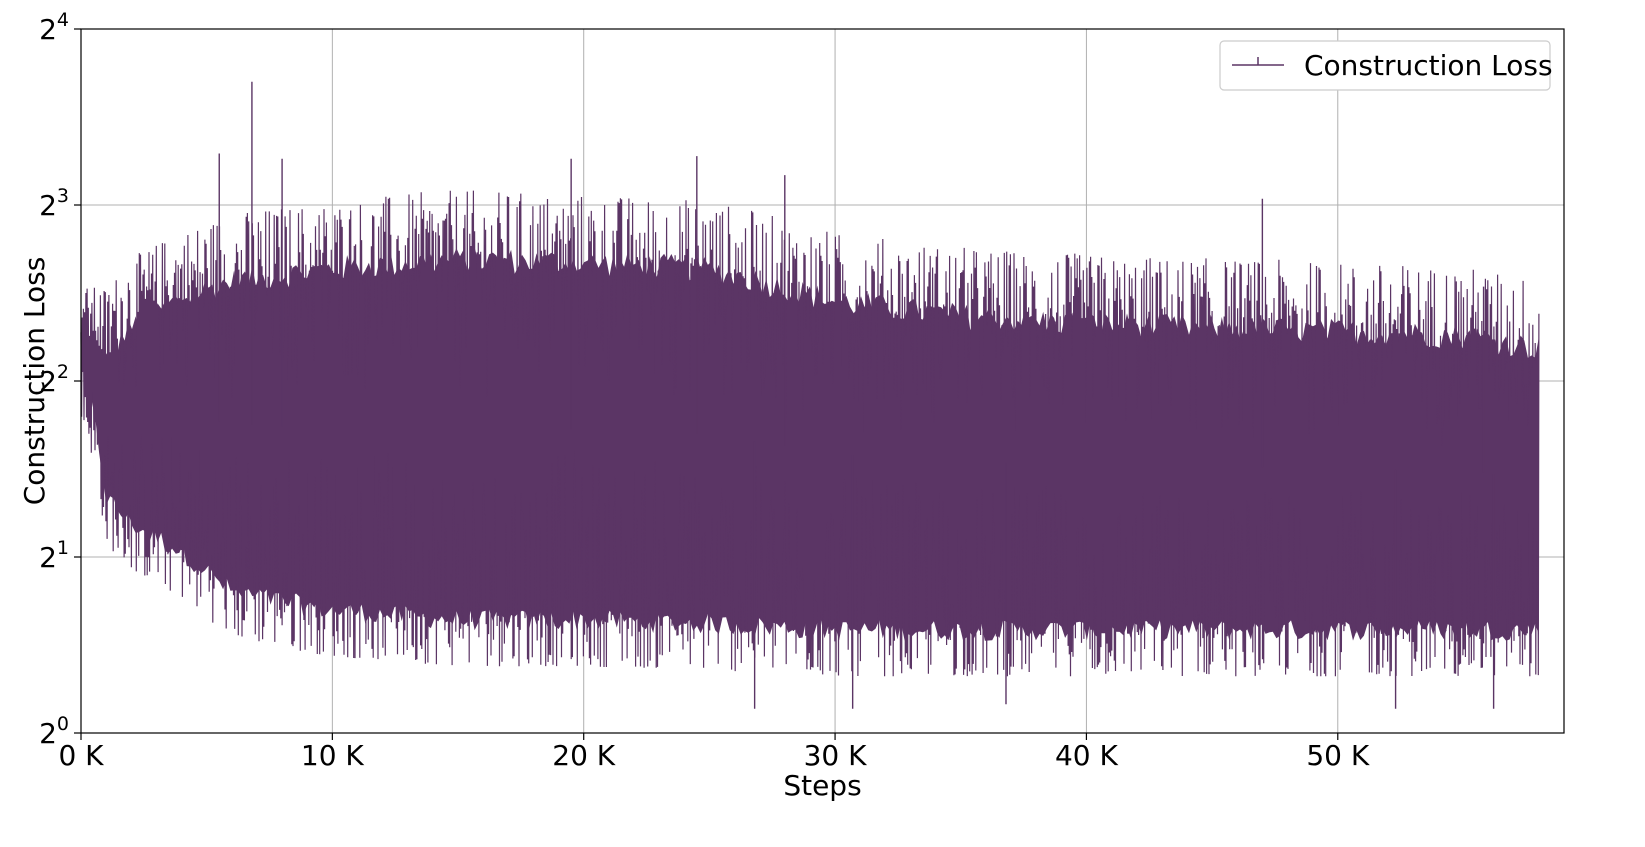 Image resolution: width=1645 pixels, height=847 pixels. I want to click on legend: Construction Loss, so click(1386, 65).